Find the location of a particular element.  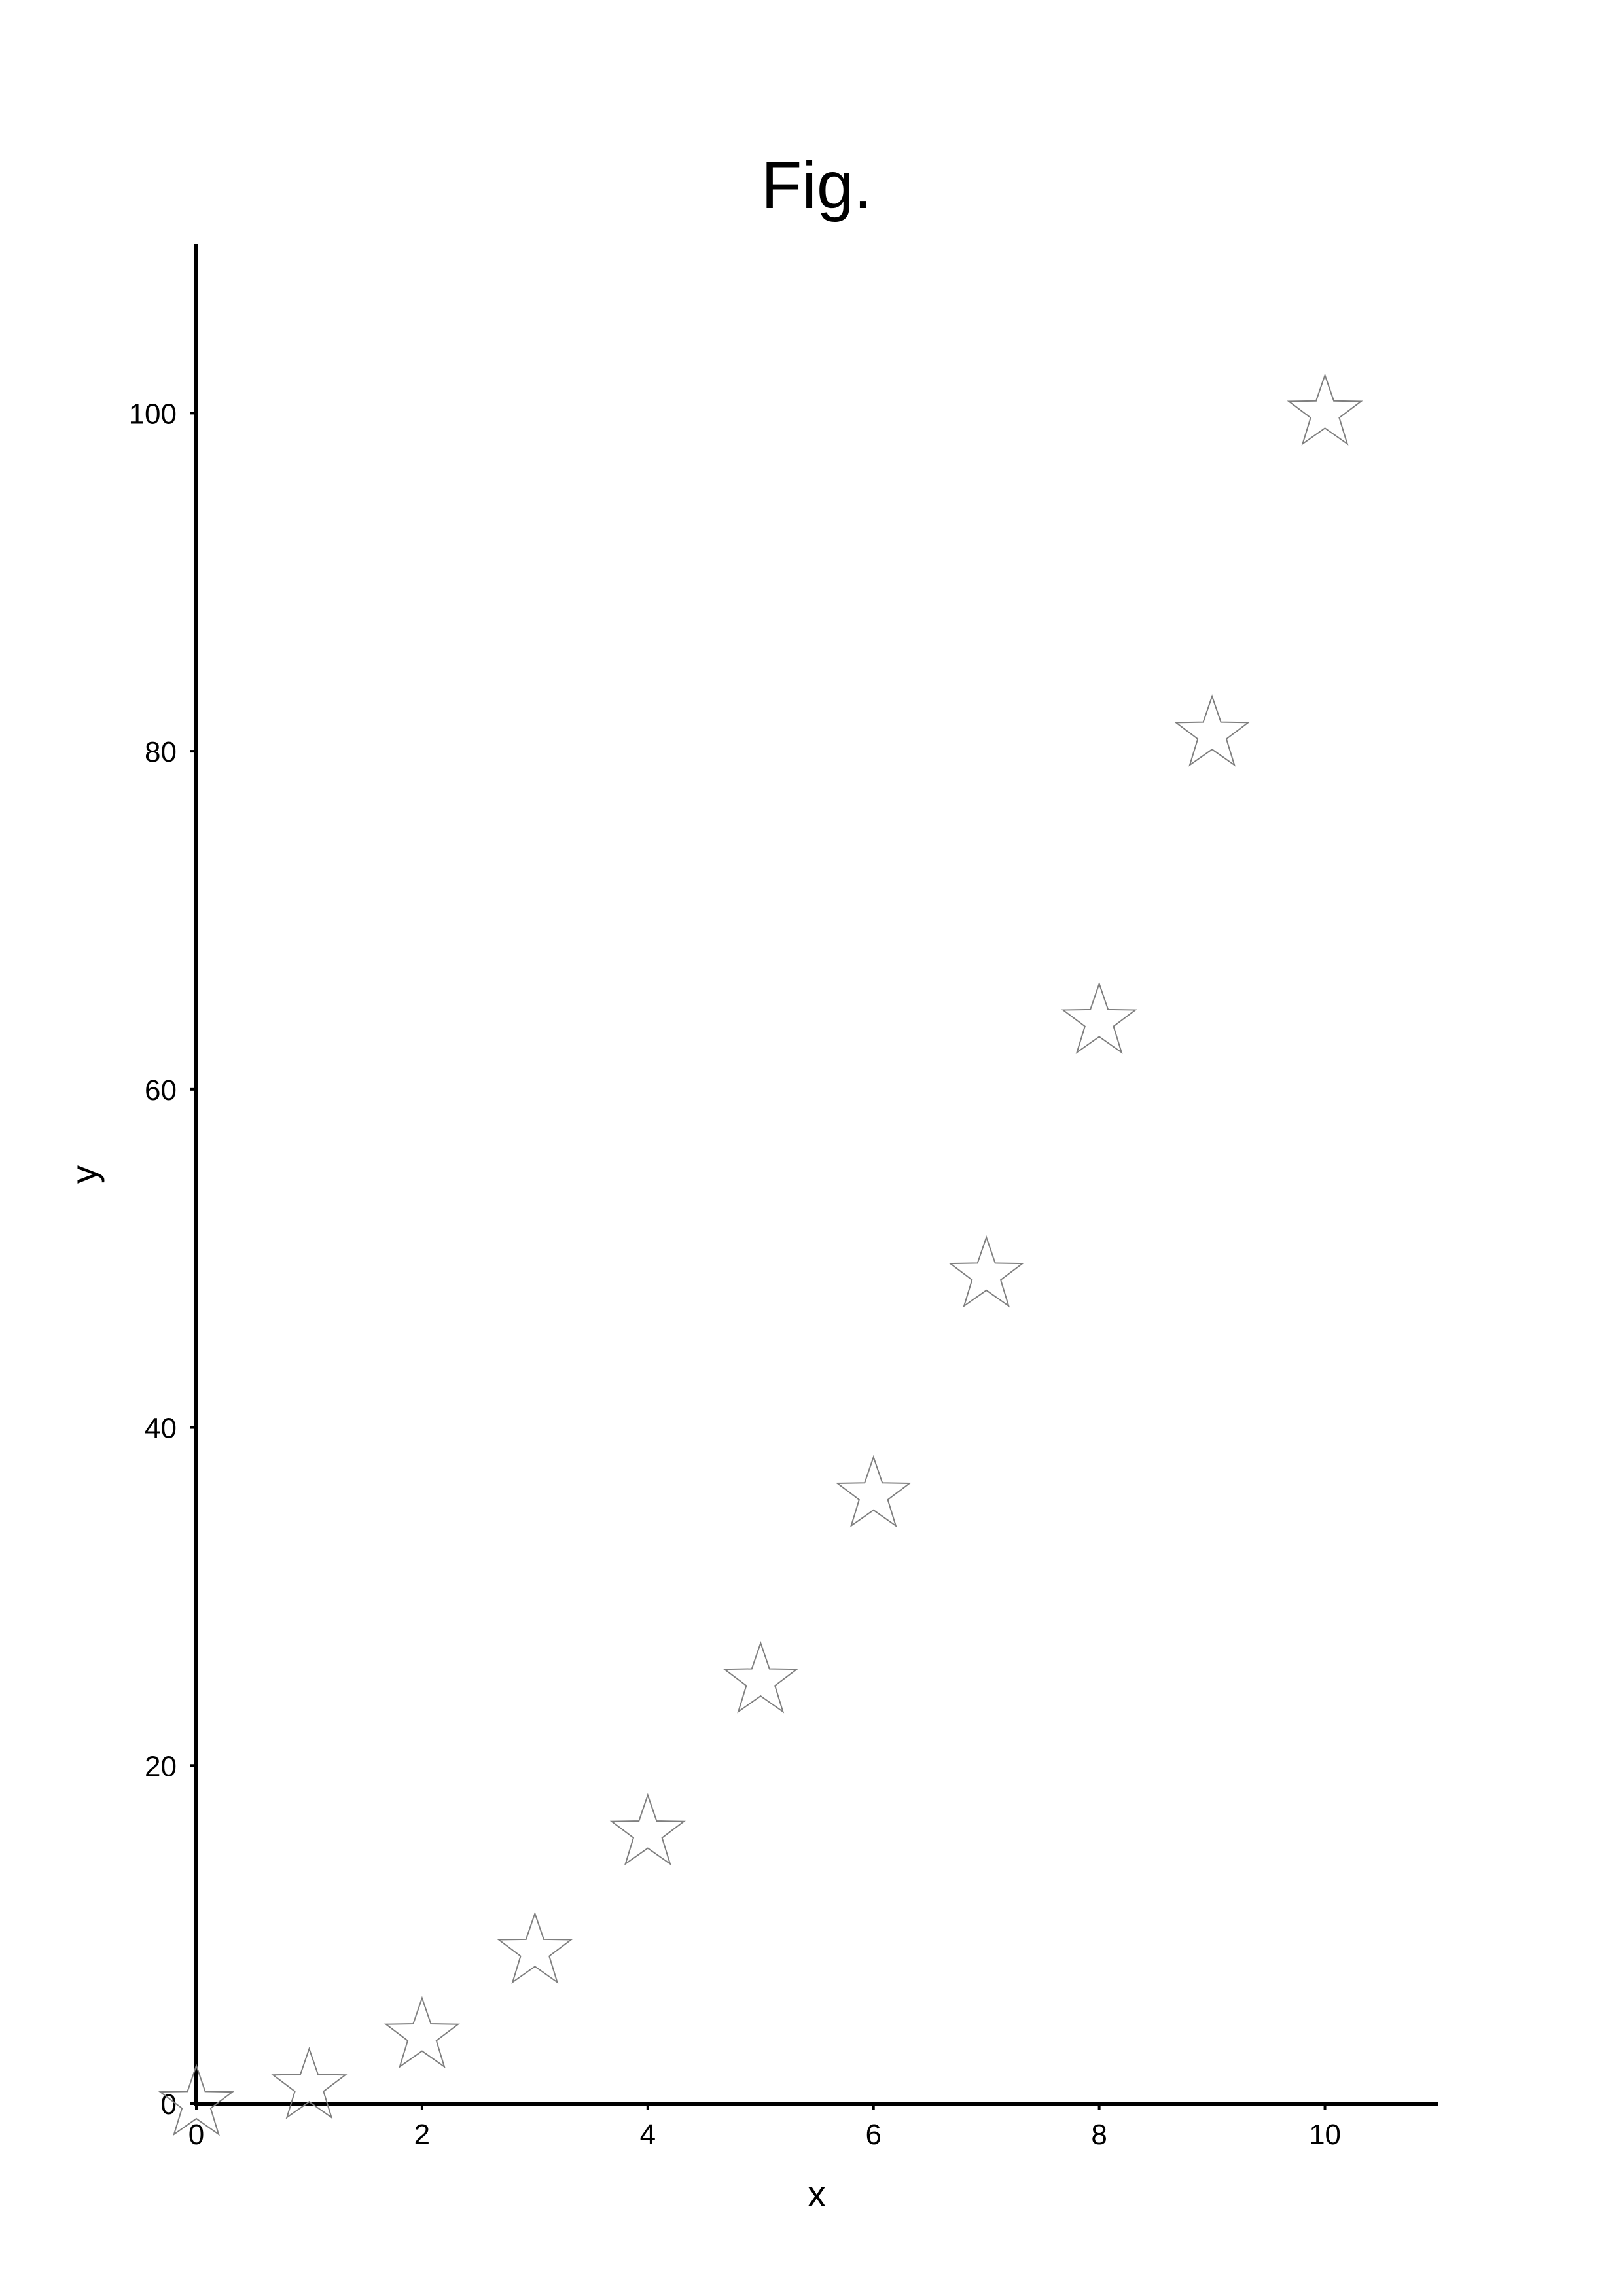

x-tick-label: 2 is located at coordinates (422, 2135).